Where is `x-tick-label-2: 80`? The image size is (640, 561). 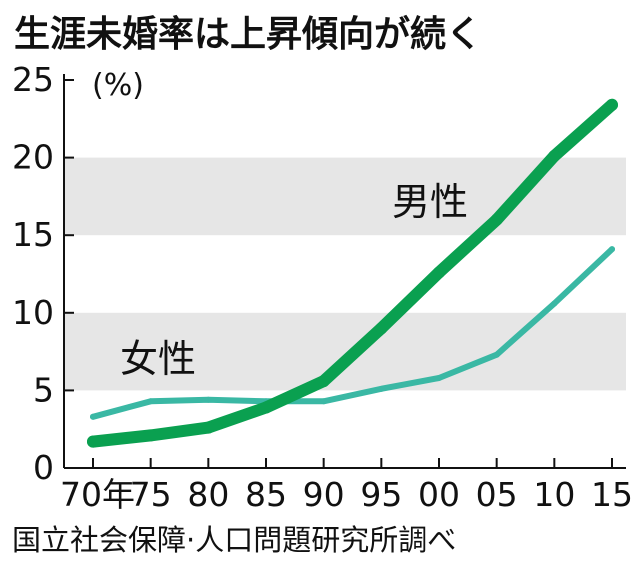
x-tick-label-2: 80 is located at coordinates (208, 494).